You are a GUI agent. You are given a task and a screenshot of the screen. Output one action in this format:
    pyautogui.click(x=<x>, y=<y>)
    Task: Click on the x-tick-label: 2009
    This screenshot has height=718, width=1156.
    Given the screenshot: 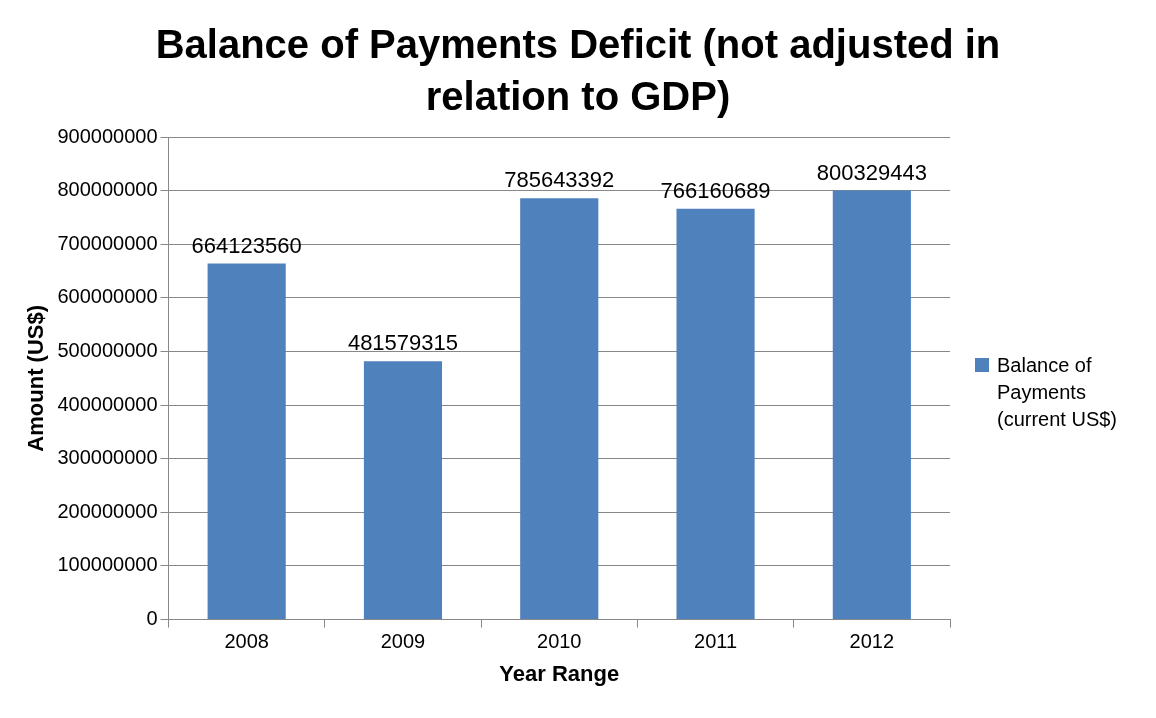 What is the action you would take?
    pyautogui.click(x=403, y=641)
    